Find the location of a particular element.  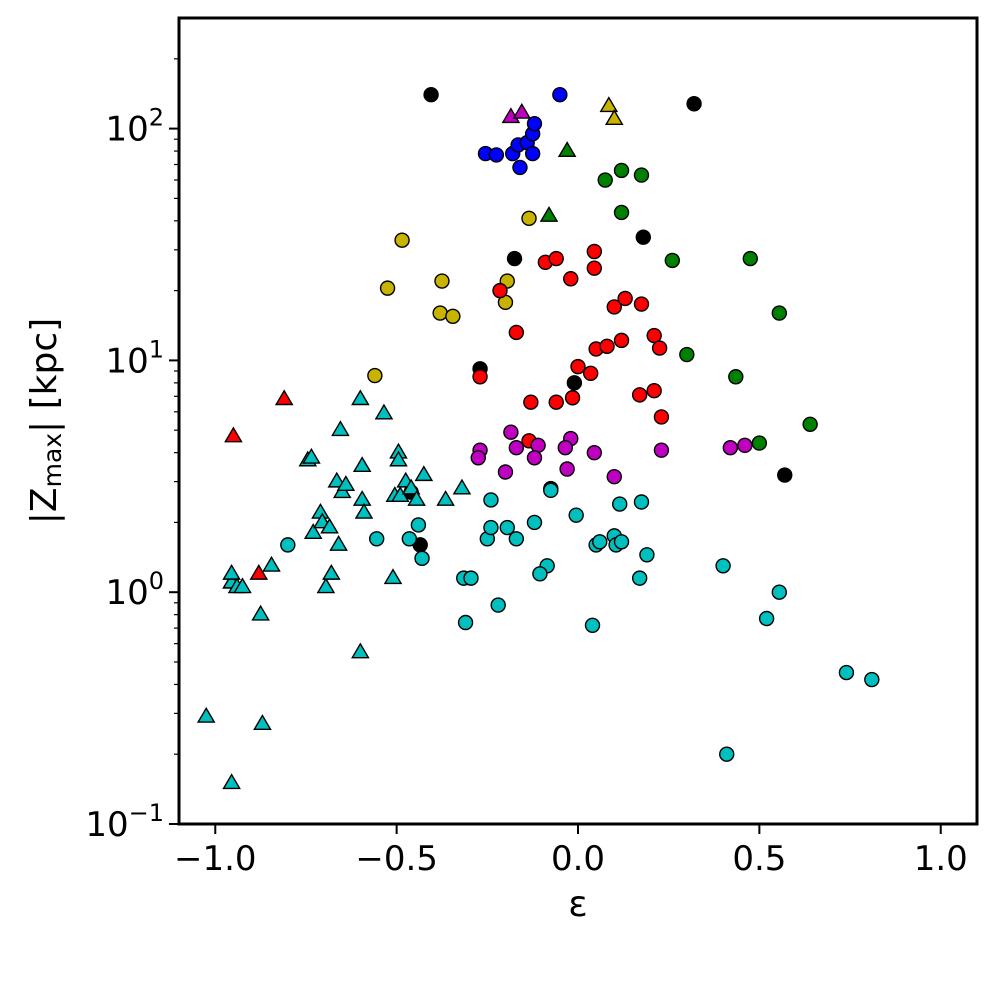

x-tick-label: −1.0 is located at coordinates (215, 859).